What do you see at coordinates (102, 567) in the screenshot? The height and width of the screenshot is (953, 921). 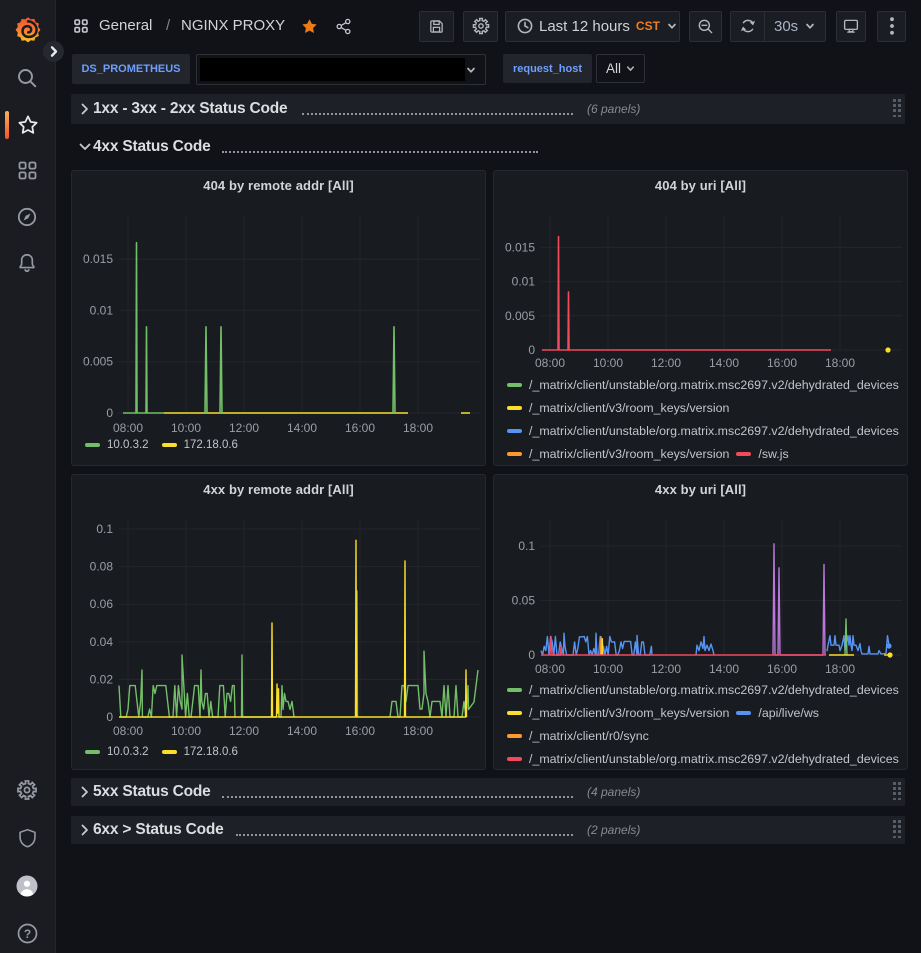 I see `svg-text: 0.08` at bounding box center [102, 567].